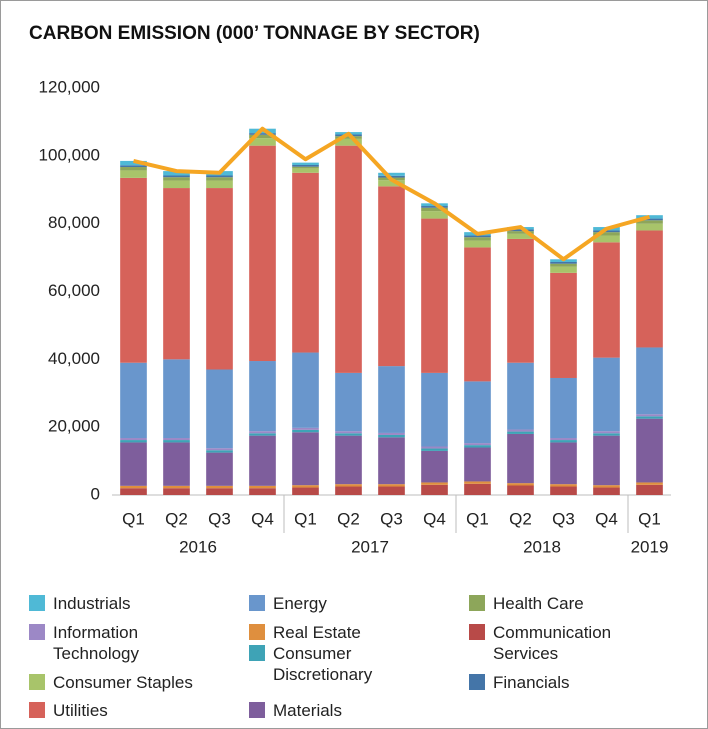 Image resolution: width=708 pixels, height=729 pixels. I want to click on legend-item: Health Care, so click(563, 603).